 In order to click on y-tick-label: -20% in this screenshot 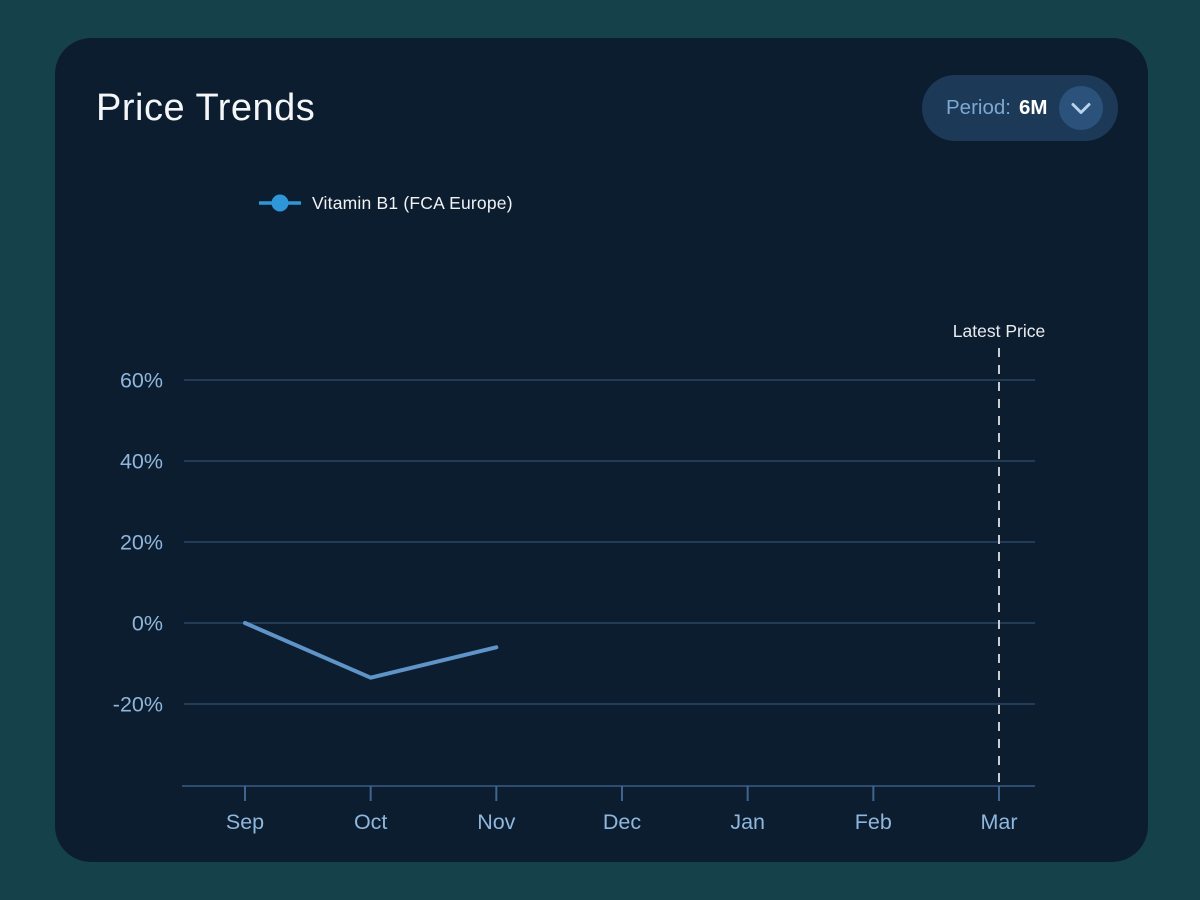, I will do `click(138, 705)`.